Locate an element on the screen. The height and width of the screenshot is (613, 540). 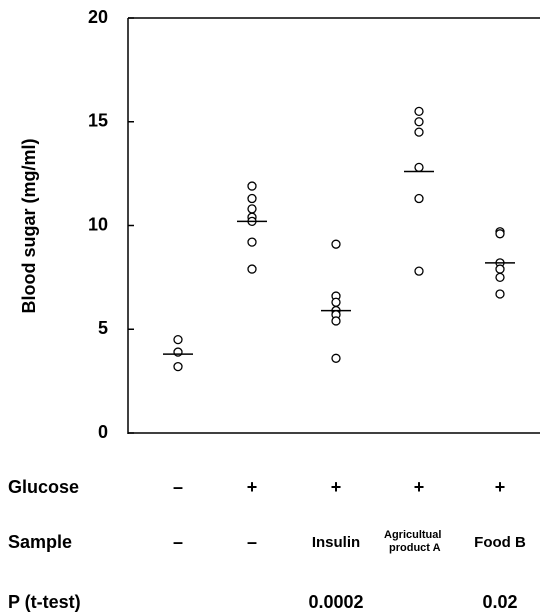
y-tick-label: 5 is located at coordinates (103, 328).